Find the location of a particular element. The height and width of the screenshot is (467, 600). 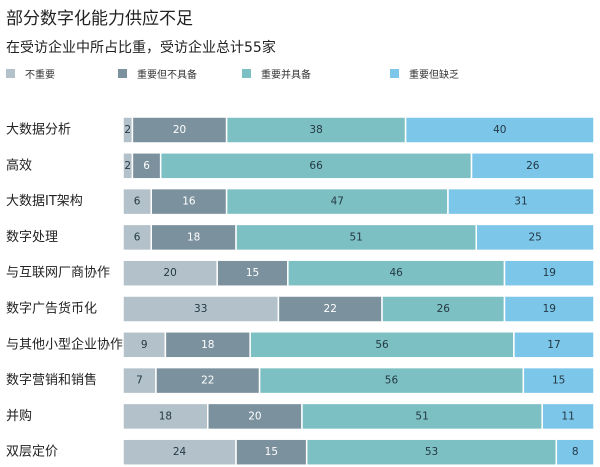

data-label: 33 is located at coordinates (200, 309).